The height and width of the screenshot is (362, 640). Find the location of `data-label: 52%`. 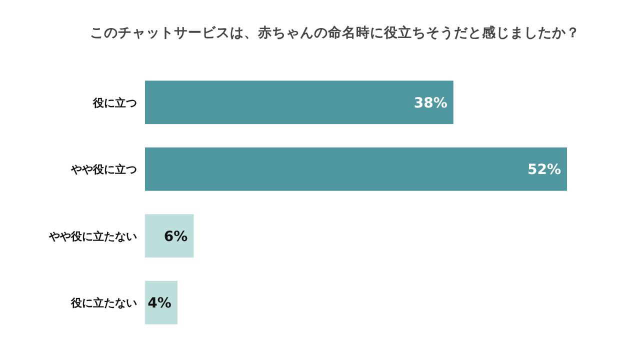

data-label: 52% is located at coordinates (544, 170).